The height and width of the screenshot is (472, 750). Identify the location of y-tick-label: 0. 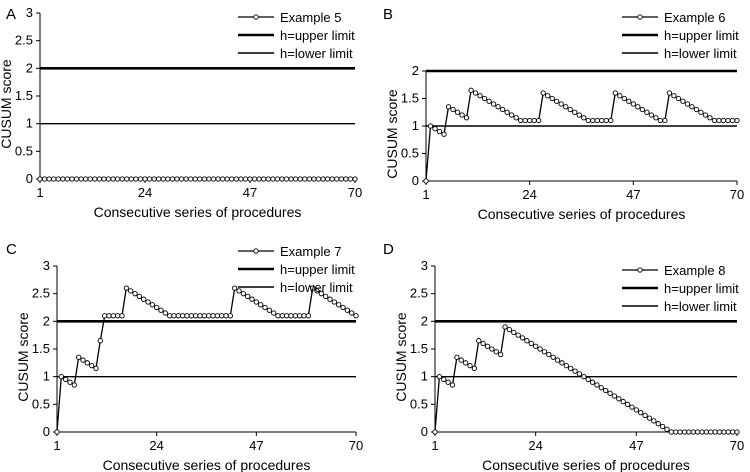
(29, 178).